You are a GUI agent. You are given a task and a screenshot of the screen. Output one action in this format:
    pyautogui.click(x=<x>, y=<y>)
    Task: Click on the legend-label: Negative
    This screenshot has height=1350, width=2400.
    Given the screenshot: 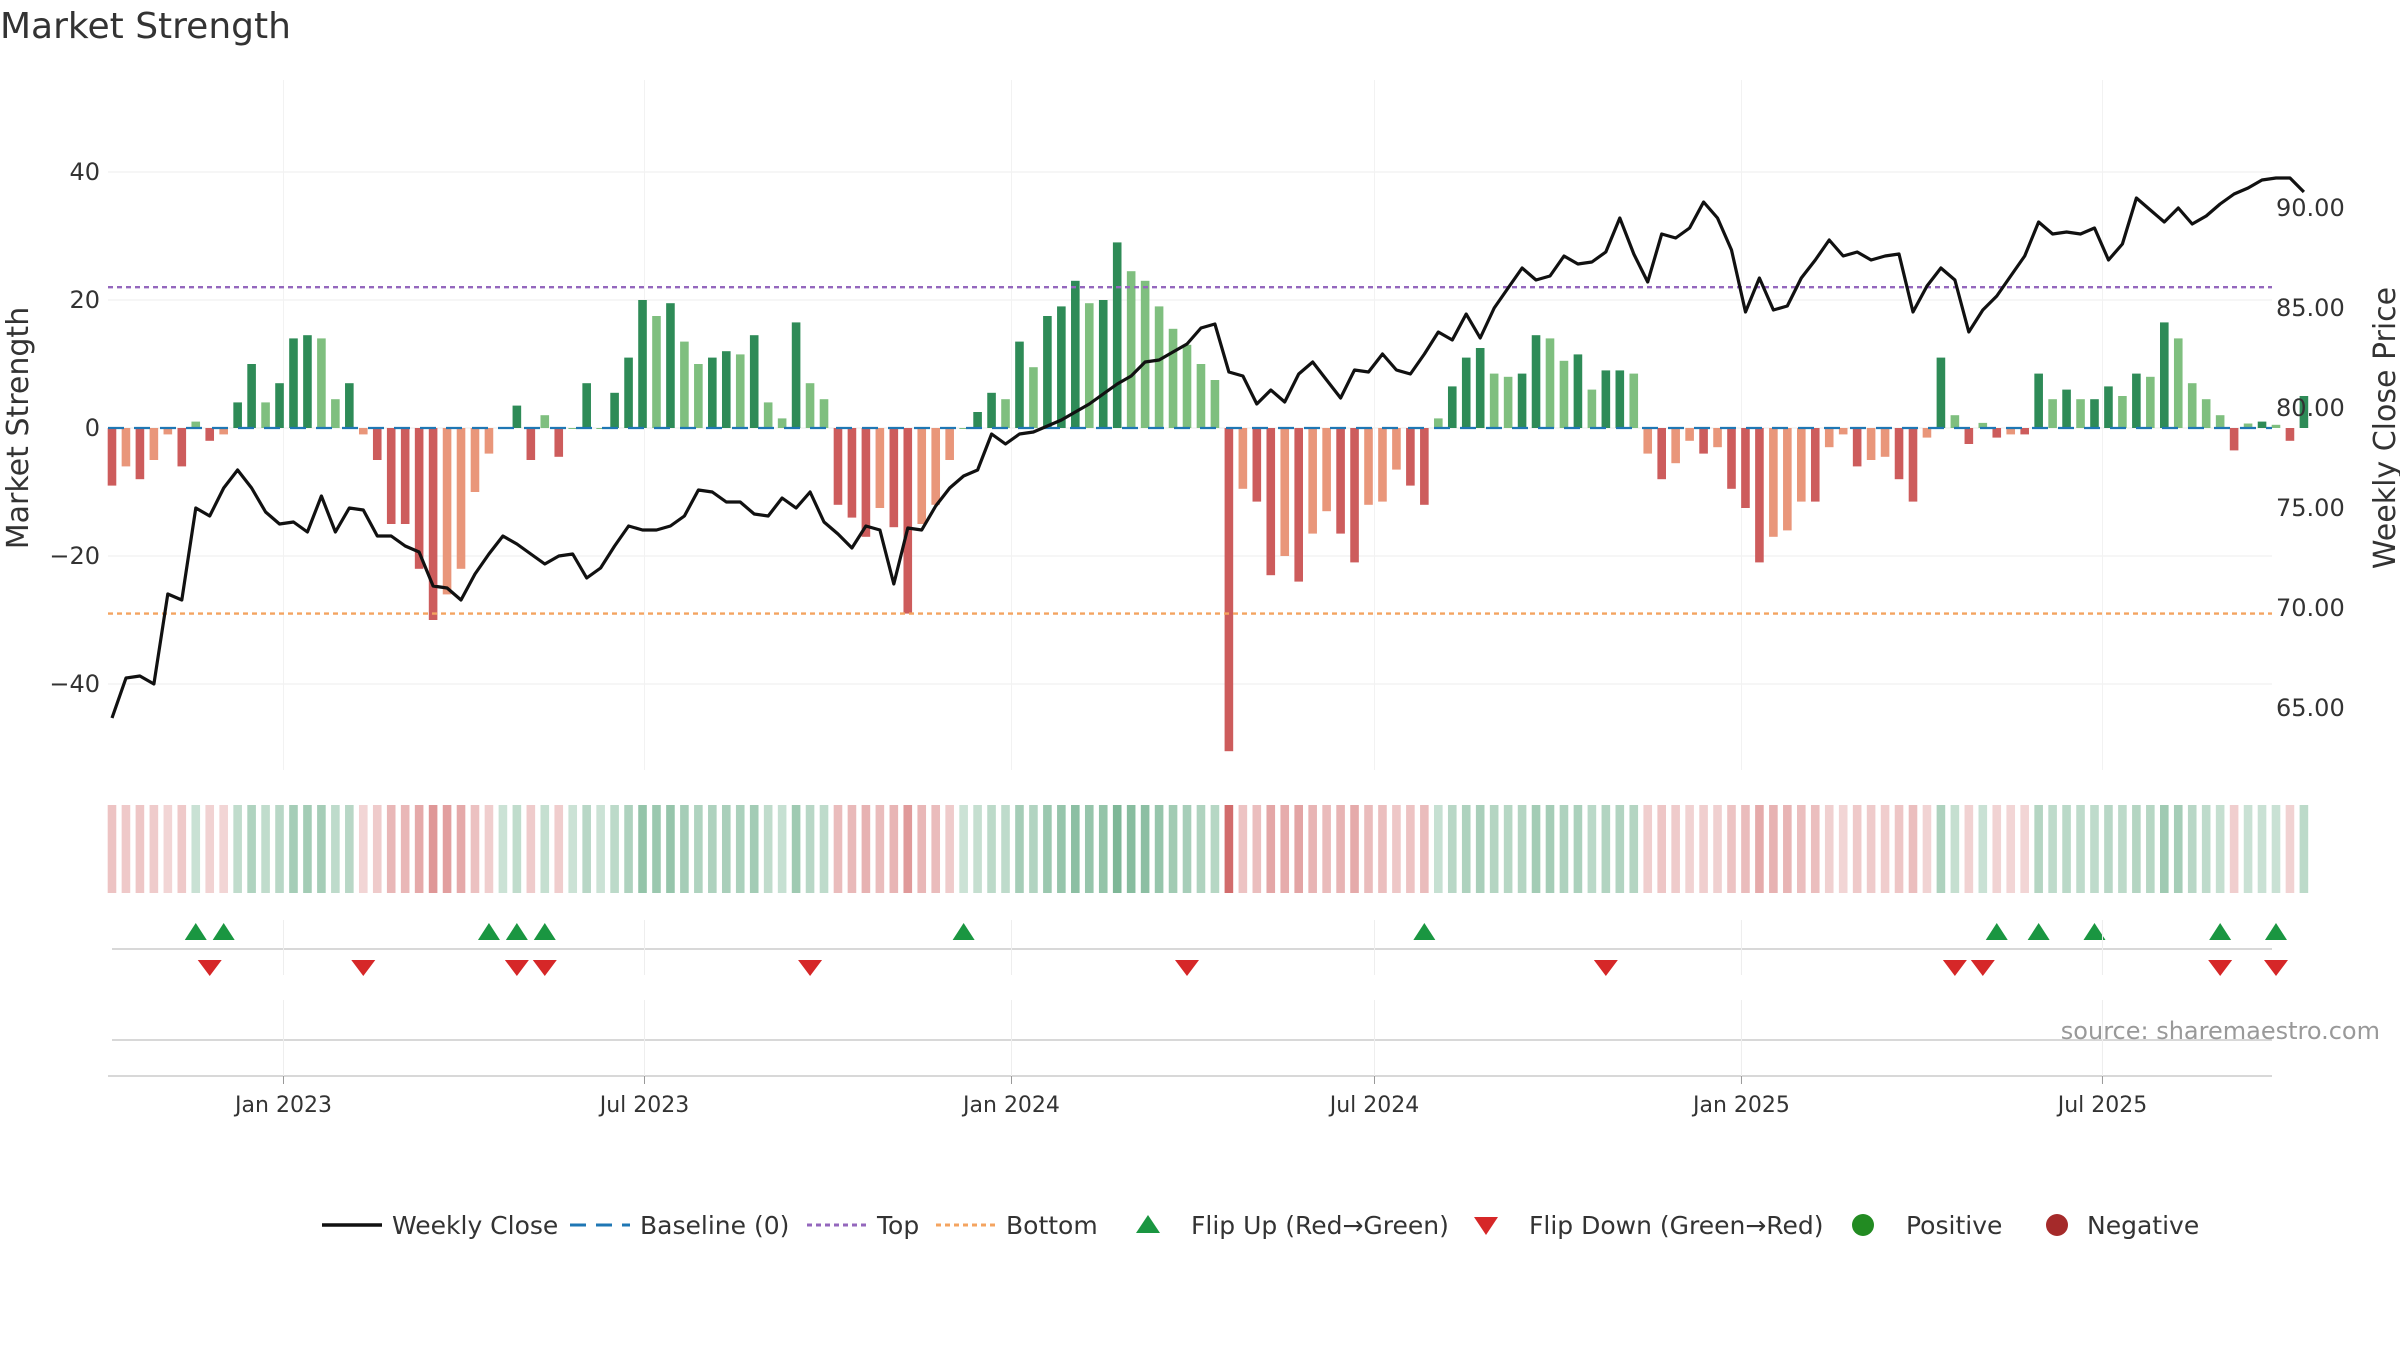 What is the action you would take?
    pyautogui.click(x=2143, y=1225)
    